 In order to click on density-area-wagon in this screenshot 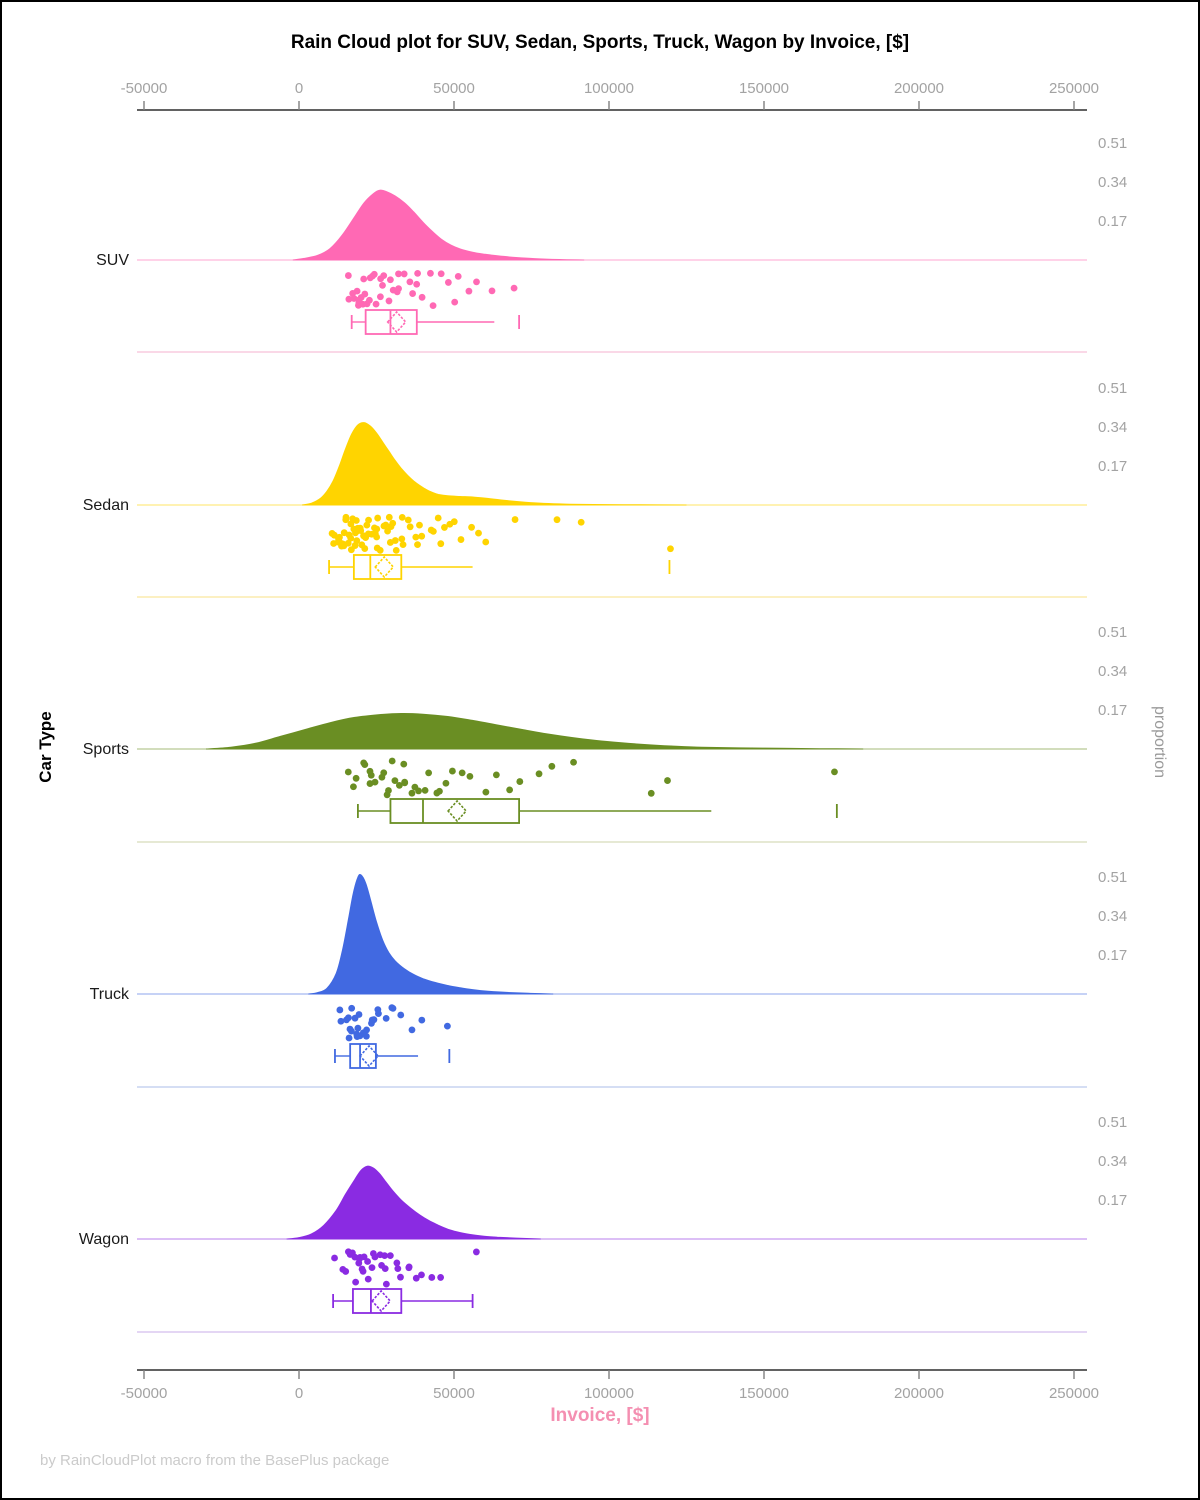, I will do `click(413, 1202)`.